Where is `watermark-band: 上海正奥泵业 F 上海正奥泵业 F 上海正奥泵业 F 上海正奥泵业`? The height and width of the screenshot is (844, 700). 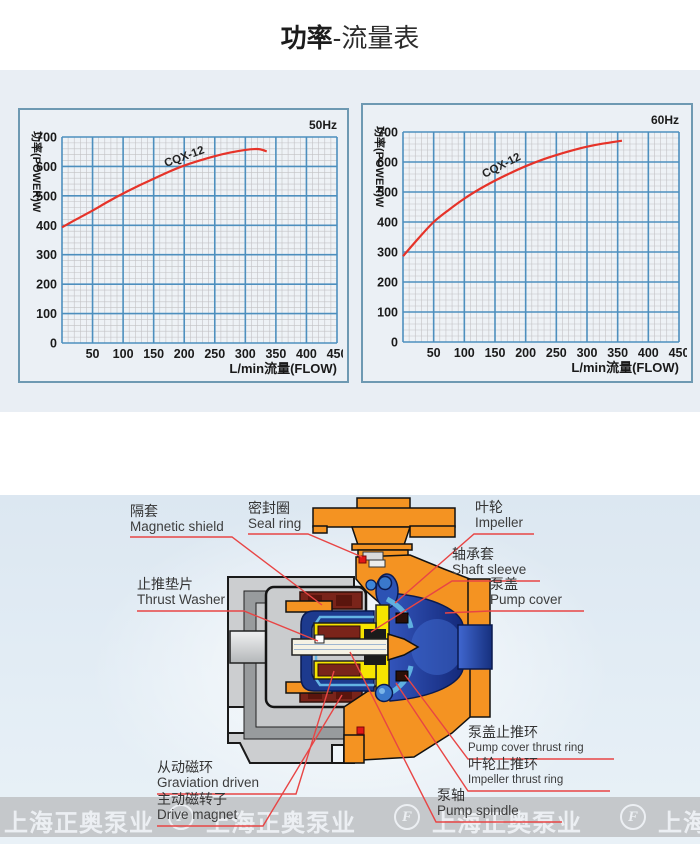 watermark-band: 上海正奥泵业 F 上海正奥泵业 F 上海正奥泵业 F 上海正奥泵业 is located at coordinates (350, 817).